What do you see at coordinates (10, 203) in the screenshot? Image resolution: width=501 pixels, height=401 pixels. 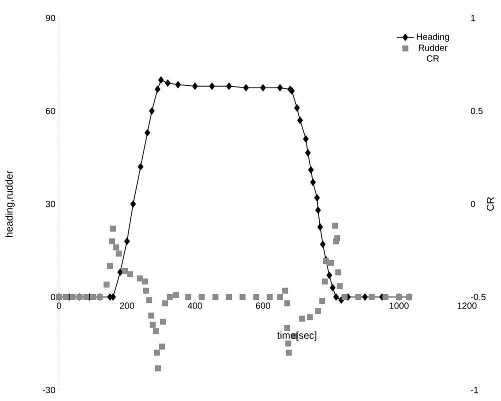 I see `y-axis-title: heading,rudder` at bounding box center [10, 203].